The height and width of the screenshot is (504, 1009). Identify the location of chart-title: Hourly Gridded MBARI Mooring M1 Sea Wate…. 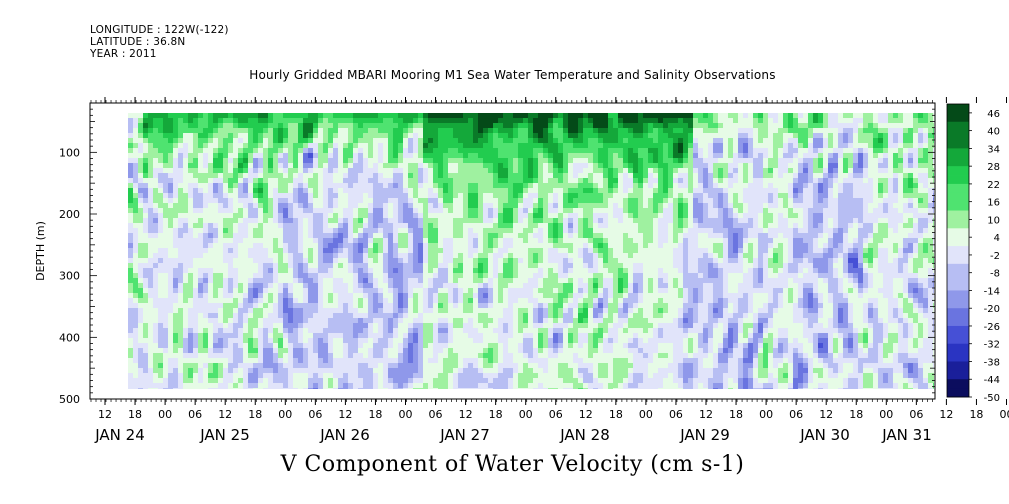
(512, 75).